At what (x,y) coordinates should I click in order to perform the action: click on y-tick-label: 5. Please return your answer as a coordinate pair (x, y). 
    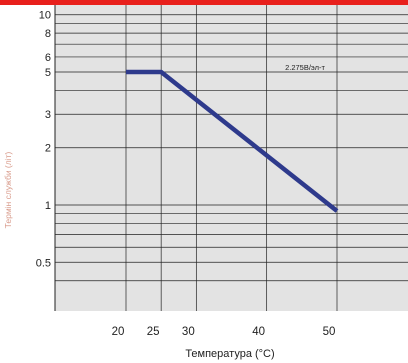
    Looking at the image, I should click on (48, 73).